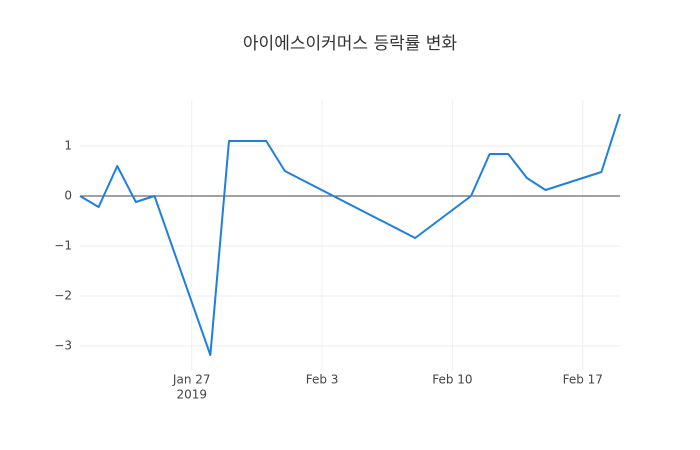 Image resolution: width=700 pixels, height=450 pixels. I want to click on y-tick-label: −3, so click(63, 346).